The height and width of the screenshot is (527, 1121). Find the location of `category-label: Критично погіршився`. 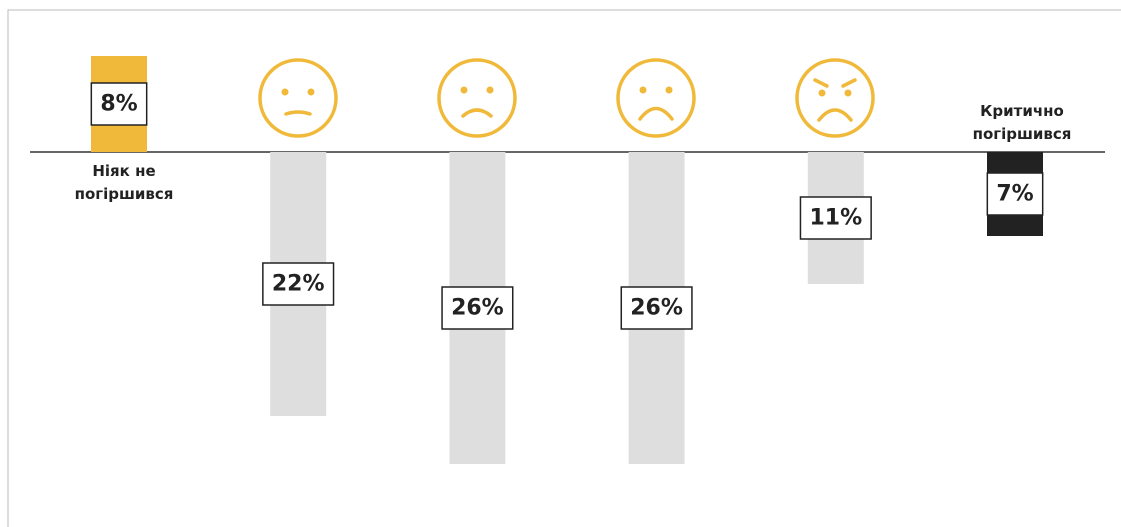

category-label: Критично погіршився is located at coordinates (1022, 122).